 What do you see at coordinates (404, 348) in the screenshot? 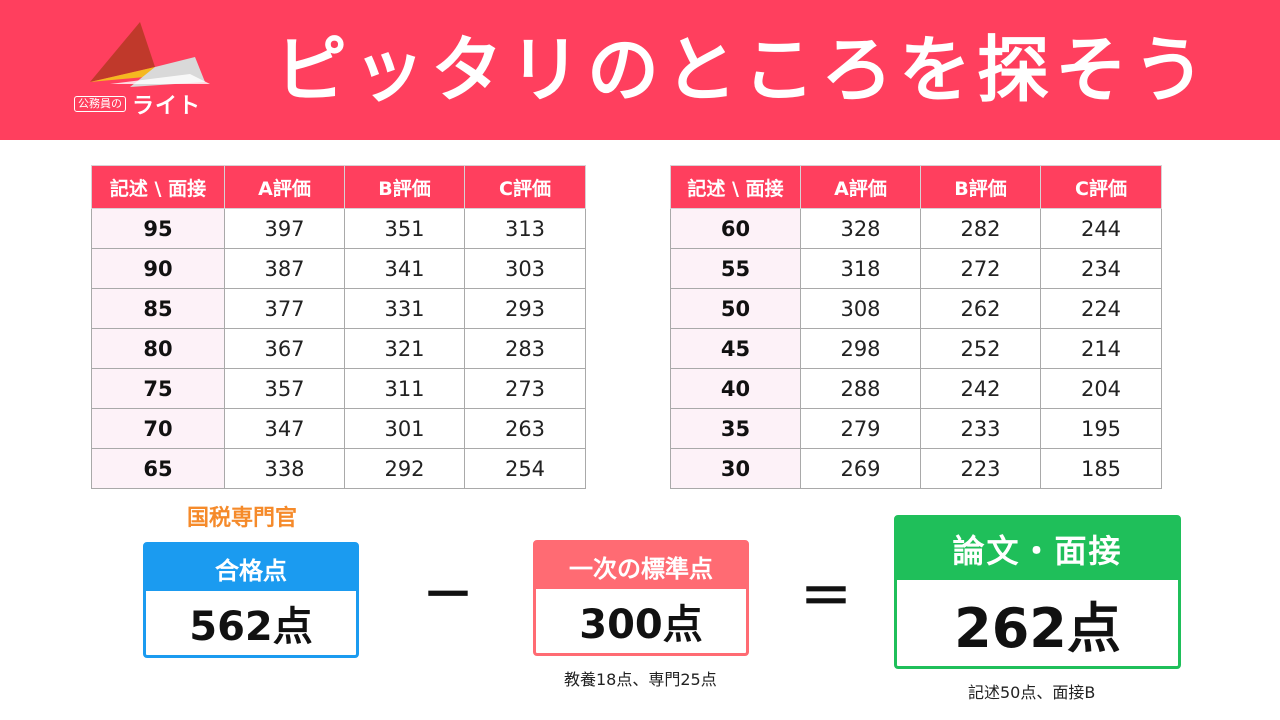
I see `table-cell: 321` at bounding box center [404, 348].